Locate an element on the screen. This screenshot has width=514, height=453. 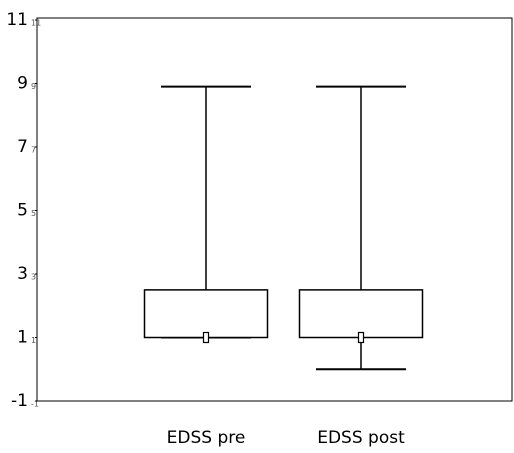
y-tick-label-small: -1 is located at coordinates (35, 404).